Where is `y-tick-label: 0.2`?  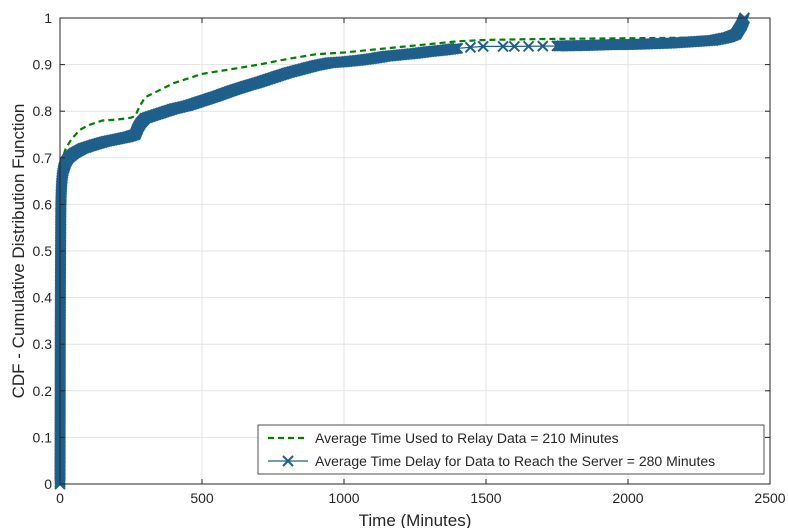 y-tick-label: 0.2 is located at coordinates (43, 391).